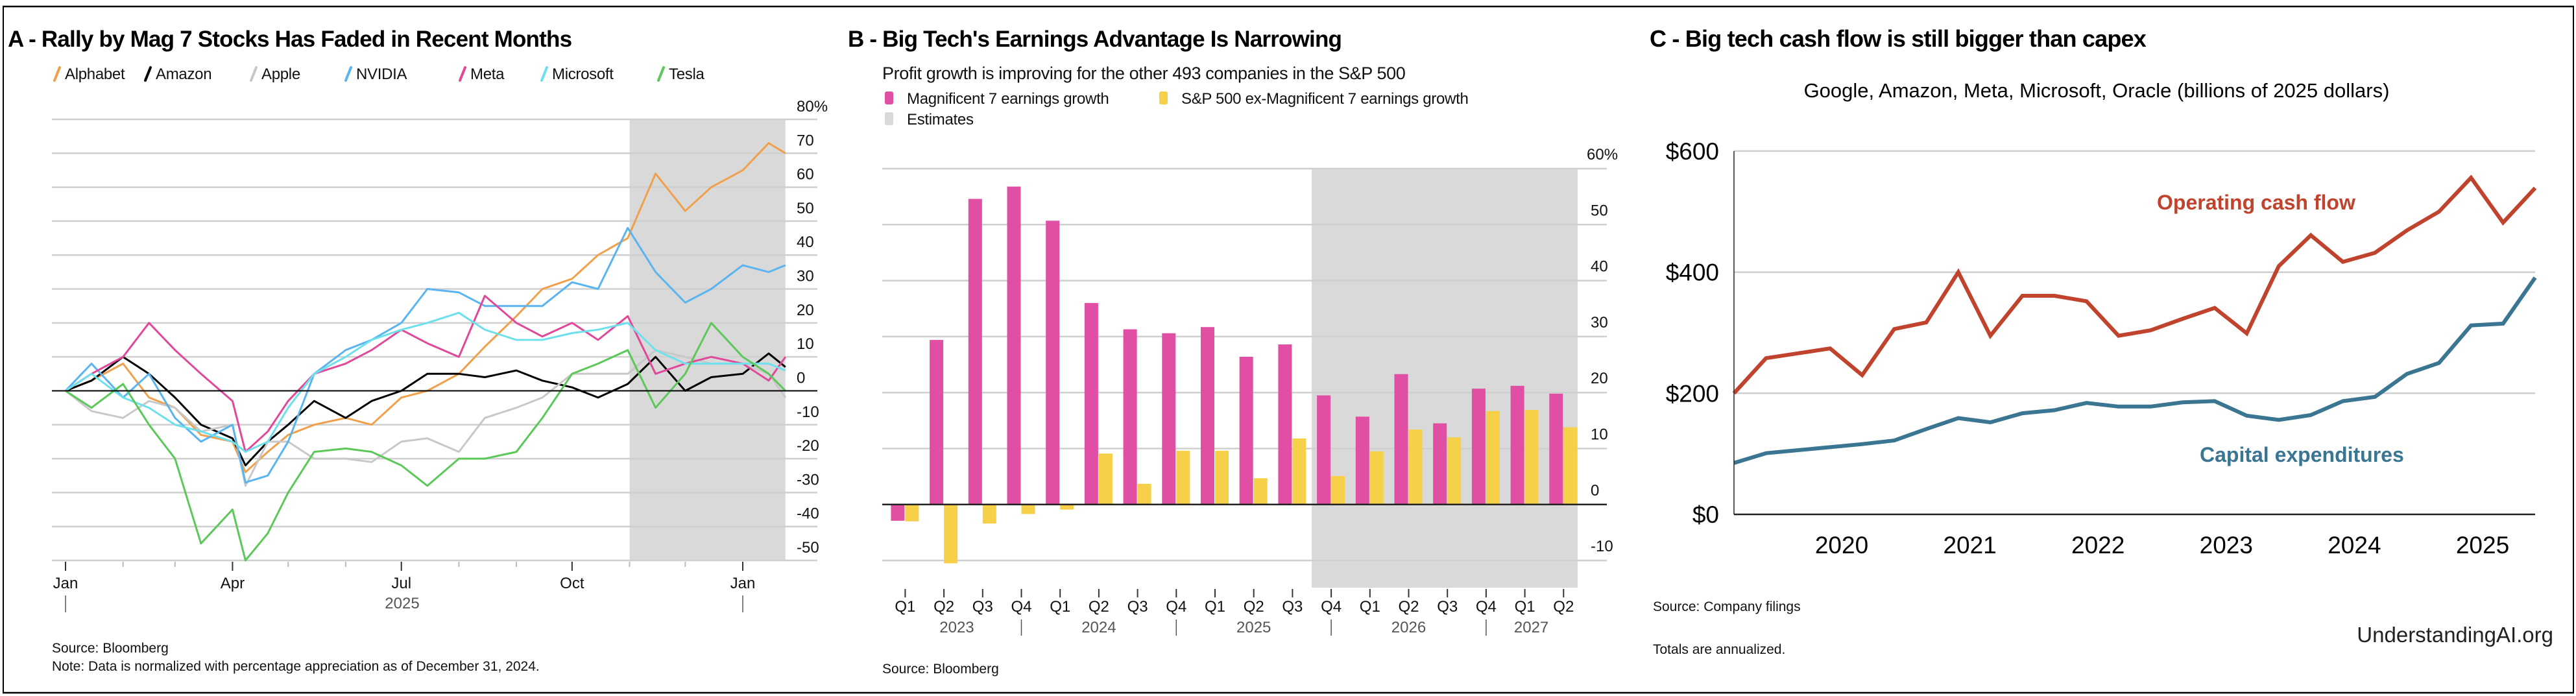  Describe the element at coordinates (1692, 151) in the screenshot. I see `y-tick-label: $600` at that location.